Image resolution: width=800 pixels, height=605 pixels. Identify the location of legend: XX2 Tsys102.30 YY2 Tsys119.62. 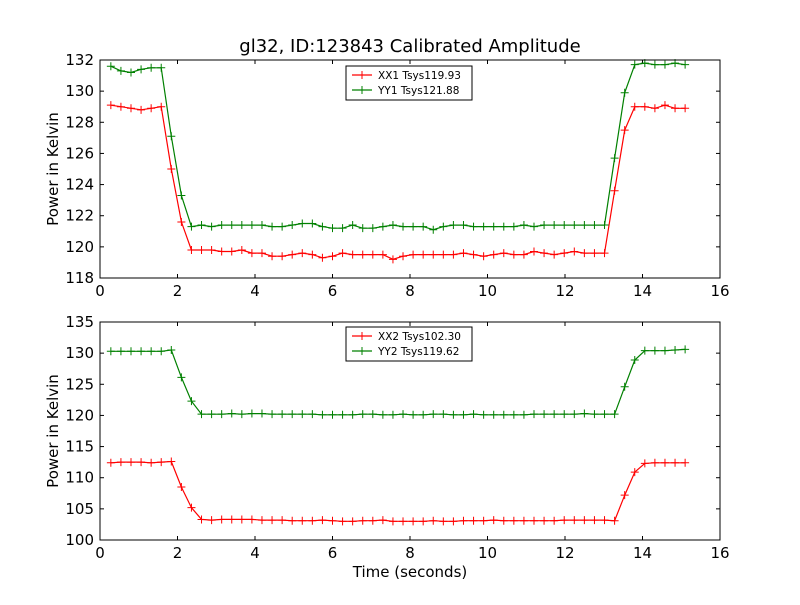
(409, 344).